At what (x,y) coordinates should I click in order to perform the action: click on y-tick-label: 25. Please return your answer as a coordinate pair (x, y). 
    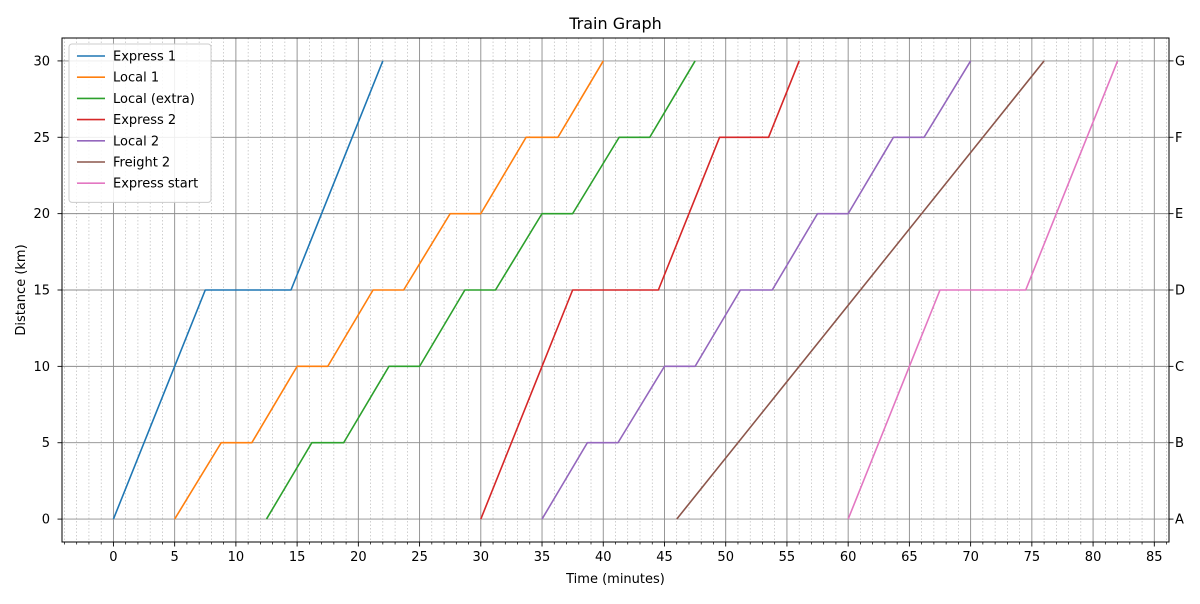
    Looking at the image, I should click on (41, 138).